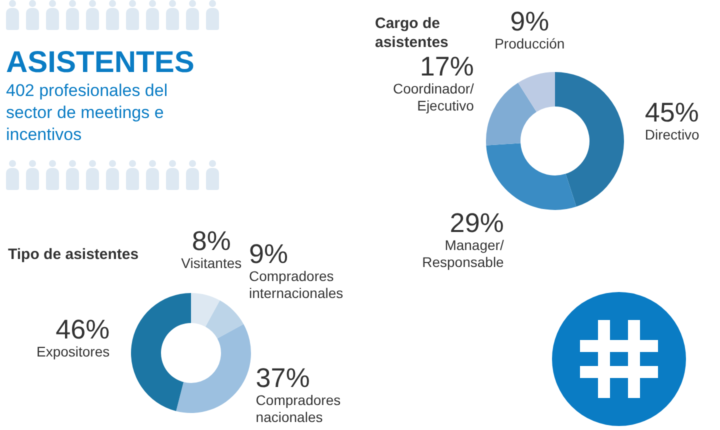  What do you see at coordinates (447, 67) in the screenshot?
I see `data-label: 17%` at bounding box center [447, 67].